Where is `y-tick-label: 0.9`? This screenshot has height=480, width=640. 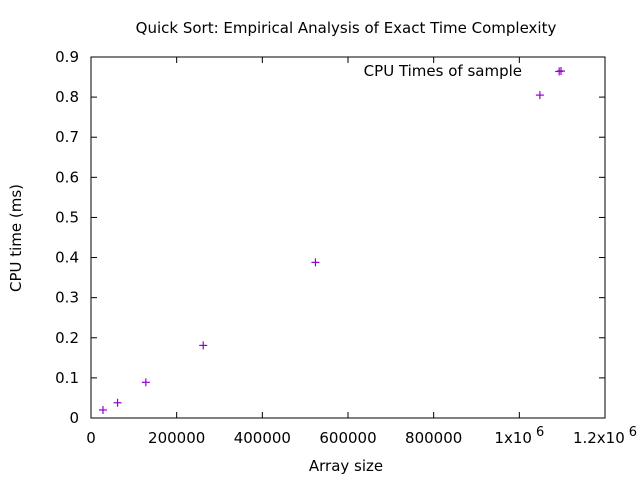 y-tick-label: 0.9 is located at coordinates (67, 57).